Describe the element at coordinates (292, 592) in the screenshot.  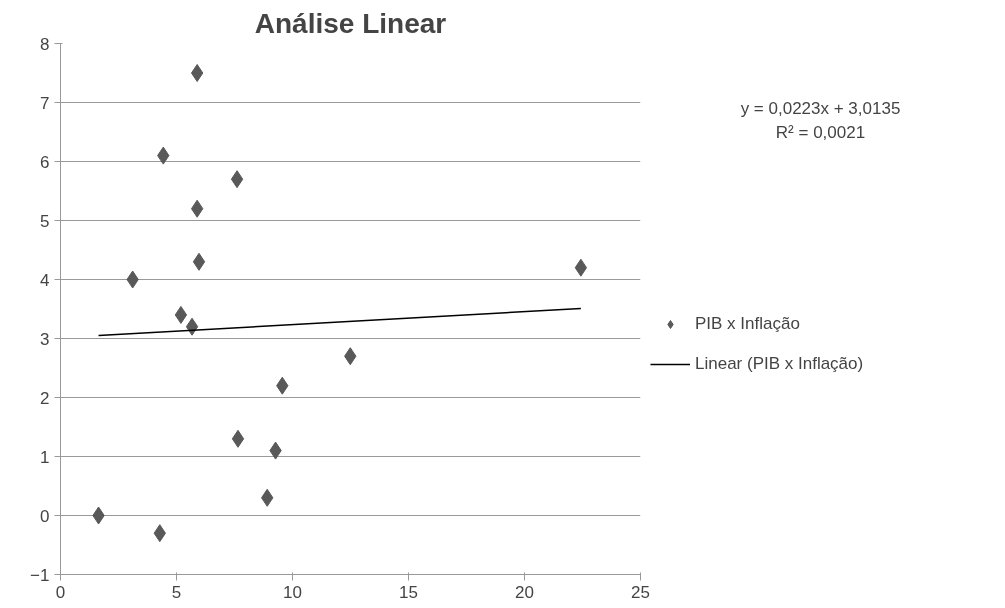
I see `x-tick-label: 10` at that location.